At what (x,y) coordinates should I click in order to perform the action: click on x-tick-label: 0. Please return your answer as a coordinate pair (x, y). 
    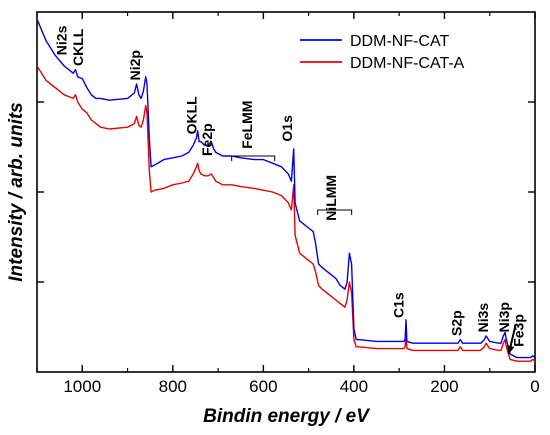
    Looking at the image, I should click on (534, 386).